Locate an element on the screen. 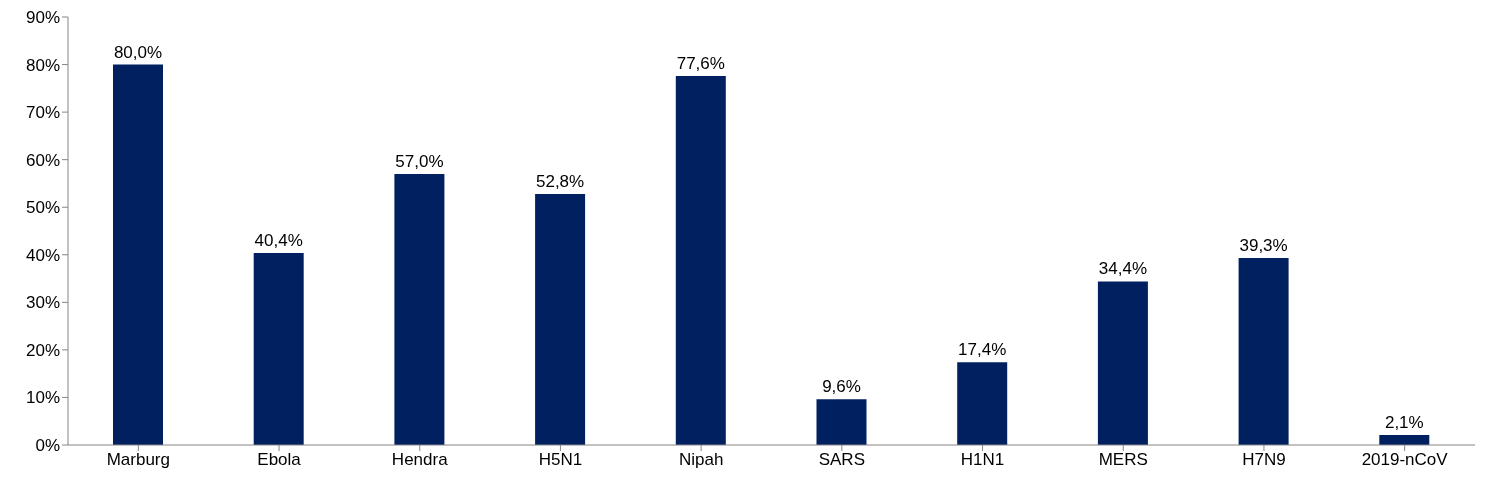  y-tick-label: 50% is located at coordinates (42, 208).